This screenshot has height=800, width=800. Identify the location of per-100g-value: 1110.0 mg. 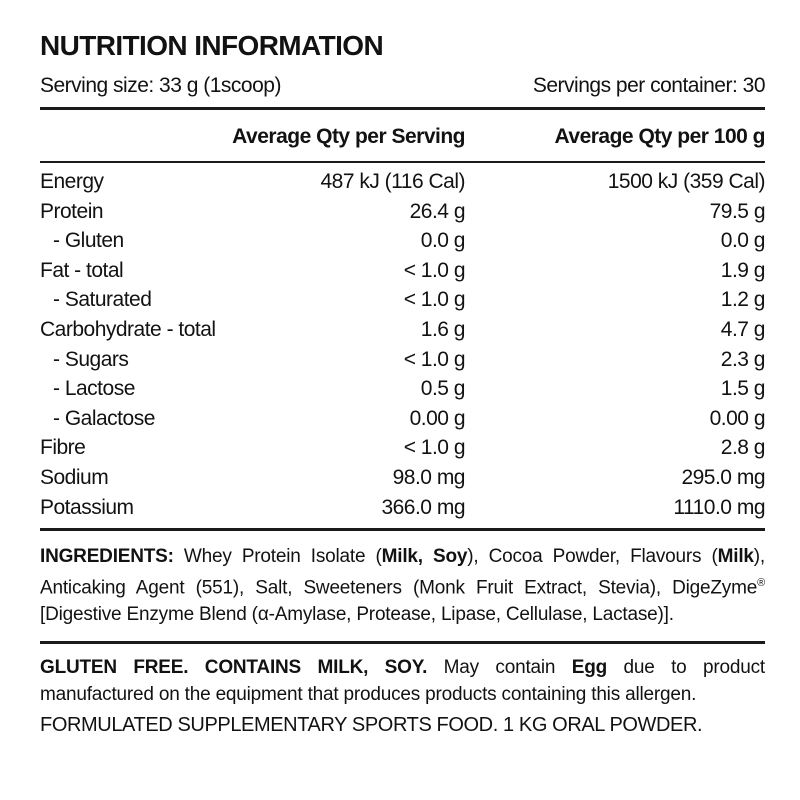
(719, 507).